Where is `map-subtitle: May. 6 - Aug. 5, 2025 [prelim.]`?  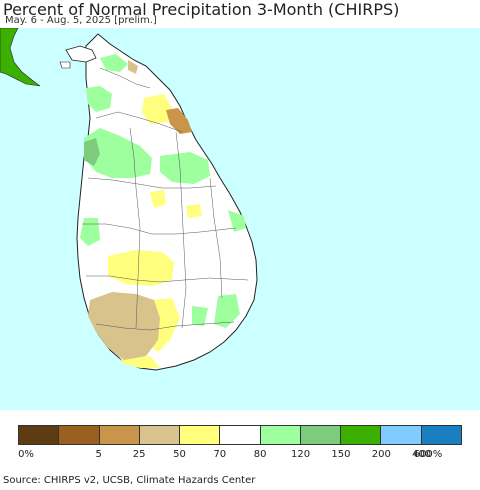
map-subtitle: May. 6 - Aug. 5, 2025 [prelim.] is located at coordinates (81, 20).